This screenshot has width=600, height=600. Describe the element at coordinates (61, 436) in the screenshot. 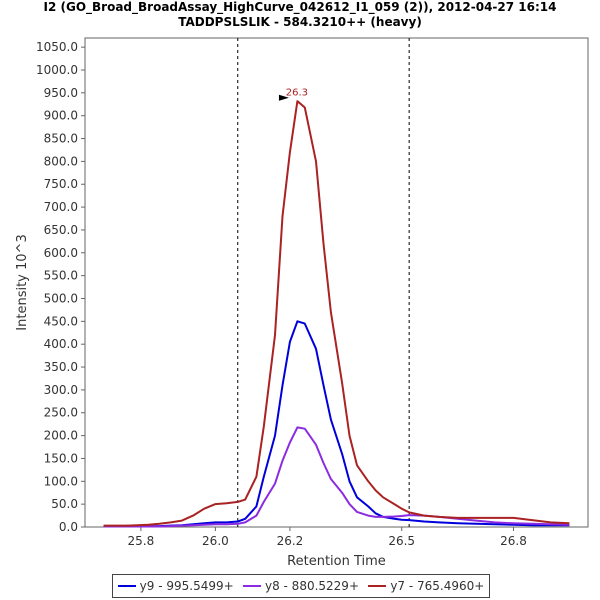

I see `y-tick-label: 200.0` at that location.